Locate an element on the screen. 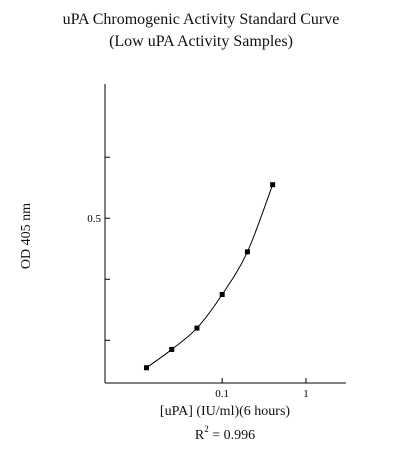 The image size is (402, 465). y-tick-label: 0.5 is located at coordinates (94, 219).